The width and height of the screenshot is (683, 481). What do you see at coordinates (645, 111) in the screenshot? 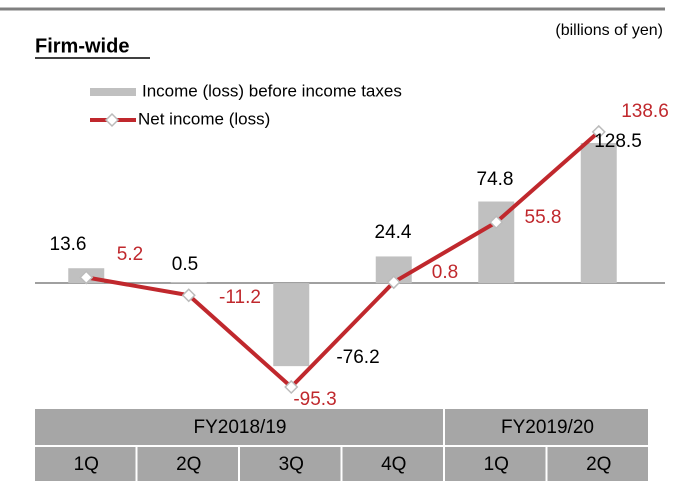
I see `data-label: 138.6` at bounding box center [645, 111].